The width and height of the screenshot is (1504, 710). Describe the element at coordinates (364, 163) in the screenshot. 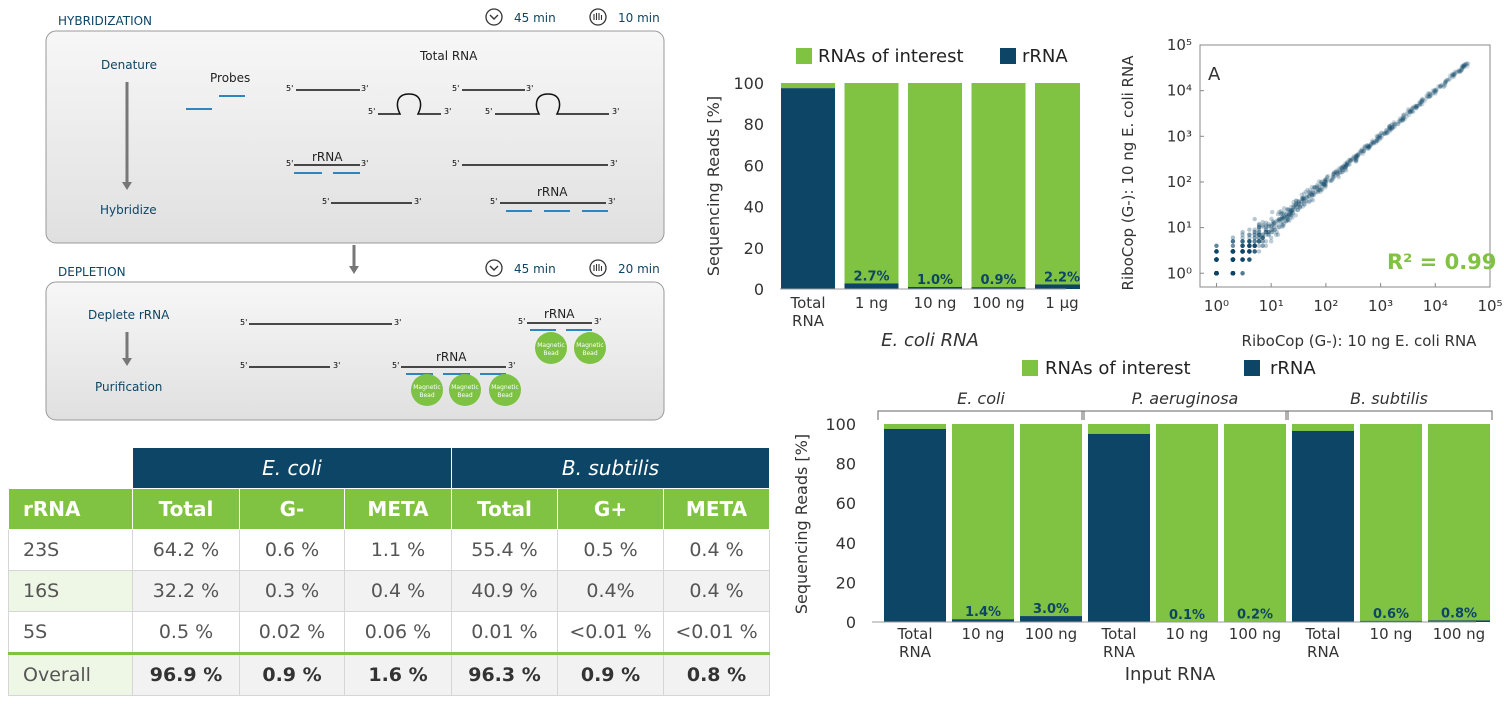

I see `svg-text: 3'` at that location.